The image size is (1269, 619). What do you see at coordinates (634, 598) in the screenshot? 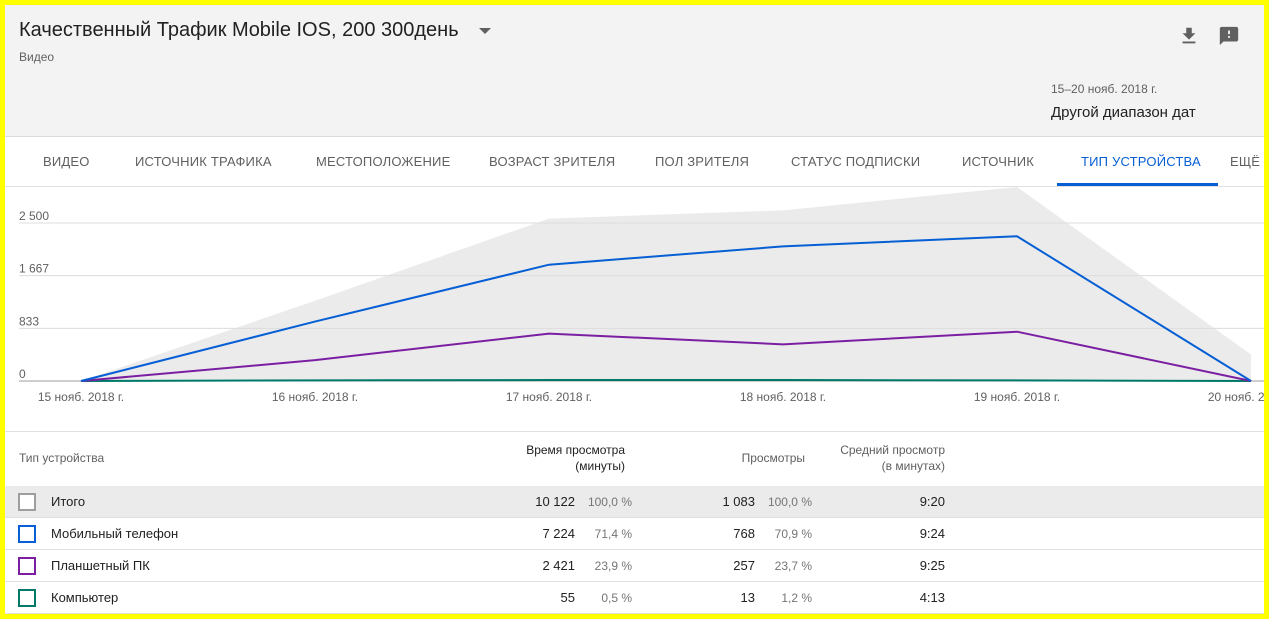
I see `table-row-computer: Компьютер 55 0,5 % 13 1,2 % 4:13` at bounding box center [634, 598].